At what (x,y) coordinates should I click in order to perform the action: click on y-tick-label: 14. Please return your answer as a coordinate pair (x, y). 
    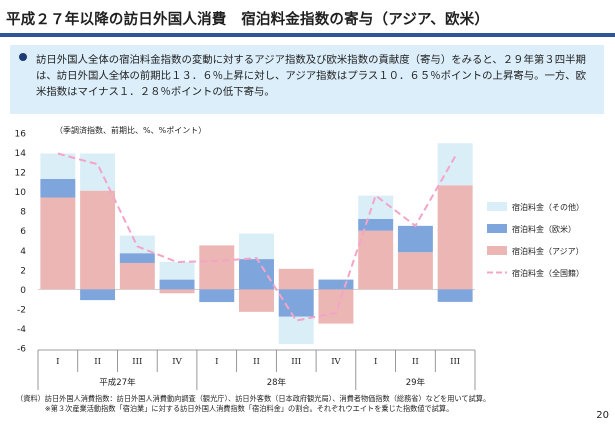
    Looking at the image, I should click on (21, 154).